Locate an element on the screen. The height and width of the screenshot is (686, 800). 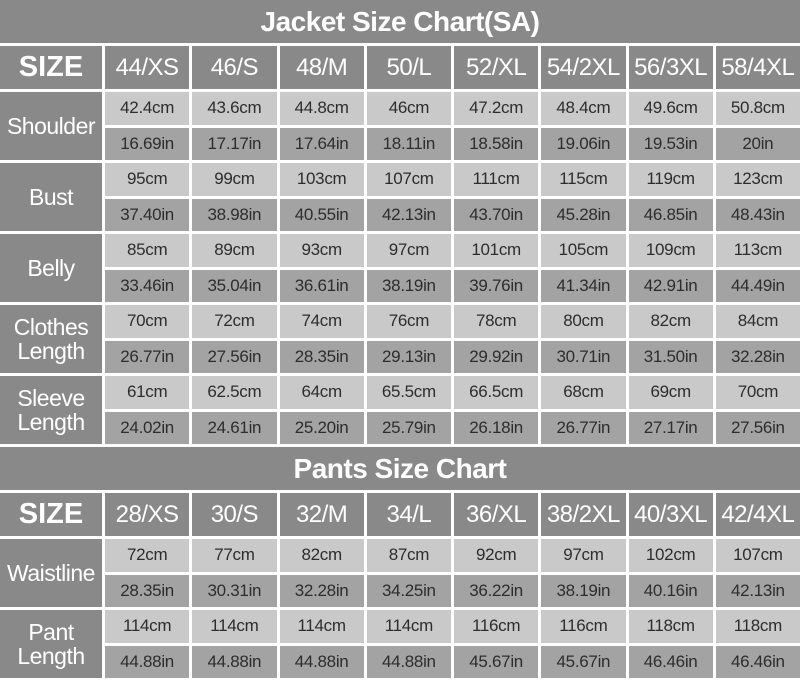
measurement-cell: 82cm 31.50in is located at coordinates (670, 339).